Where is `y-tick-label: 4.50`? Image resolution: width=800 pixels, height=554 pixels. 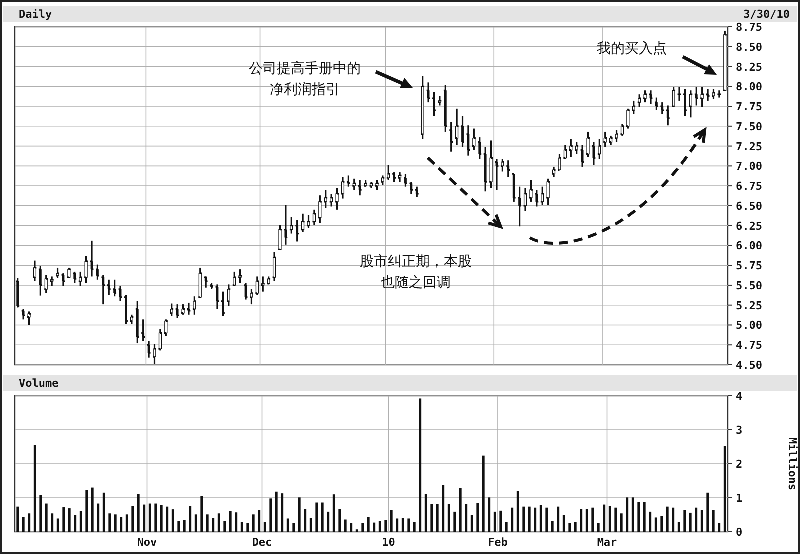 y-tick-label: 4.50 is located at coordinates (749, 365).